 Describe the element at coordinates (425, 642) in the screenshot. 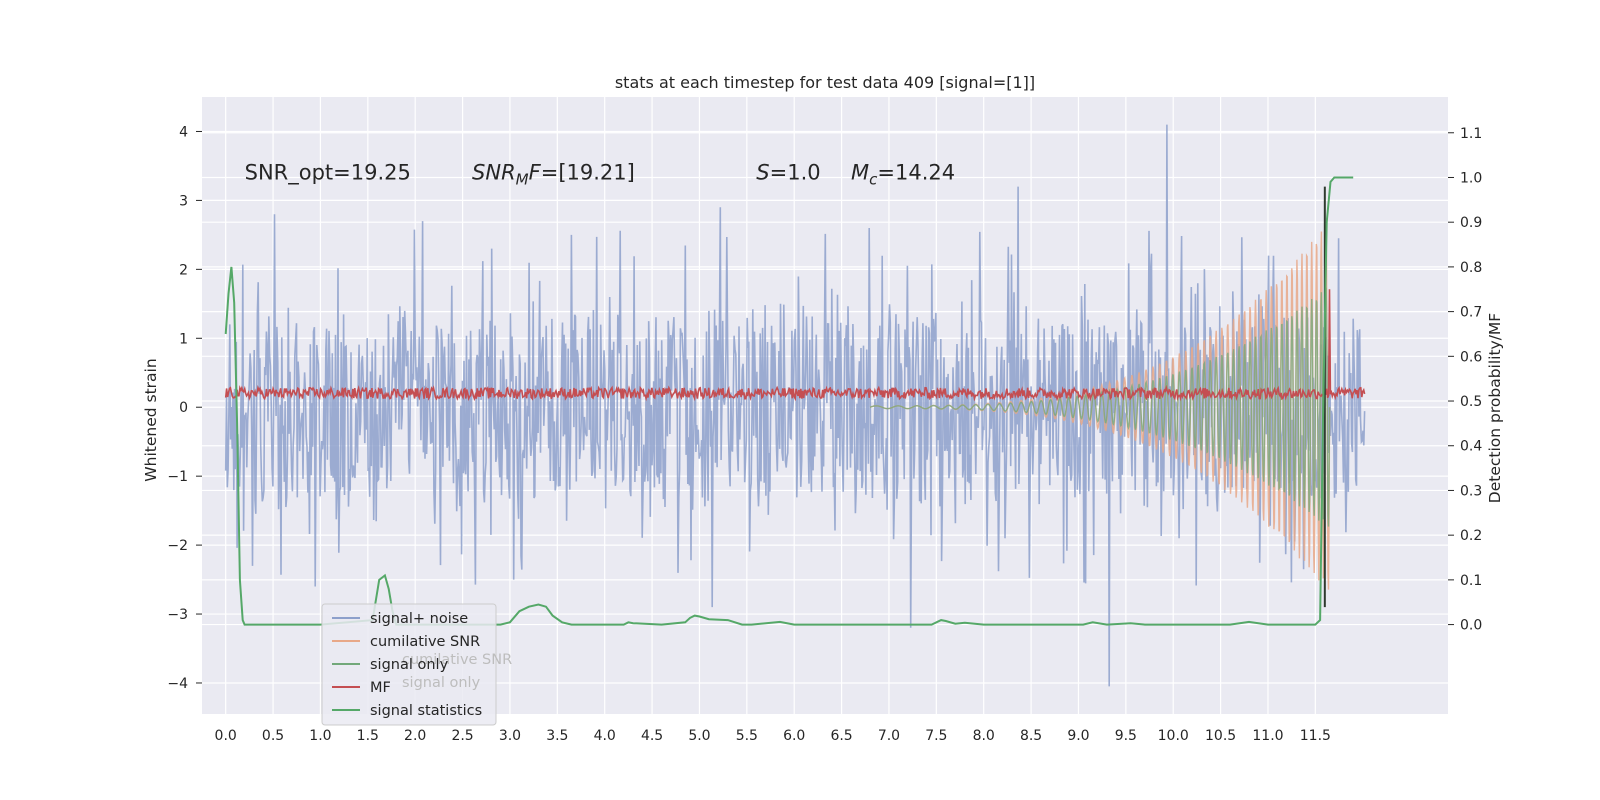

I see `legend-label: cumilative SNR` at that location.